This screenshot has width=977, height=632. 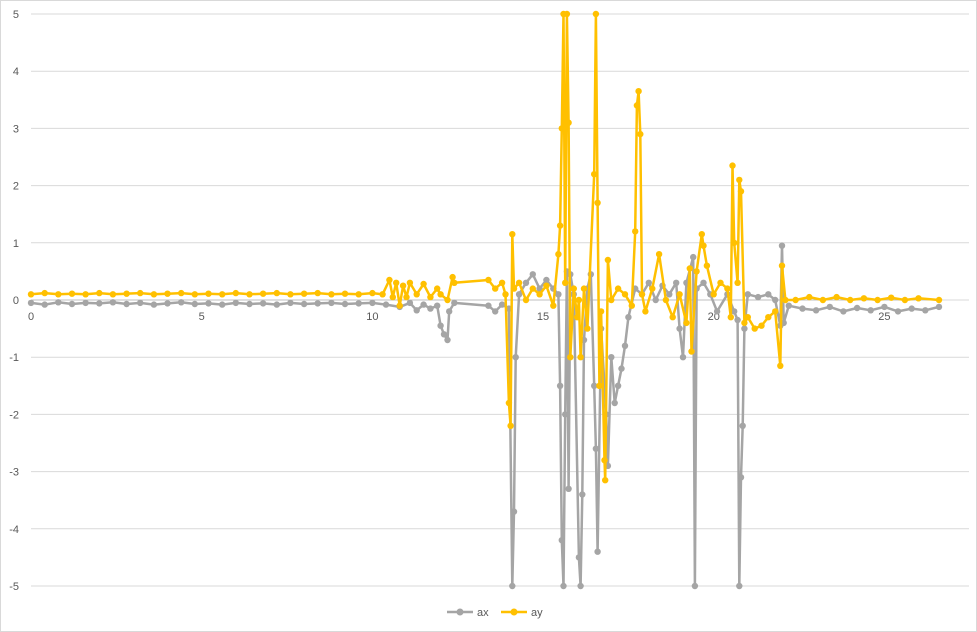 I want to click on x-axis-tick-labels: 0 5 10 15 20 25, so click(x=459, y=317).